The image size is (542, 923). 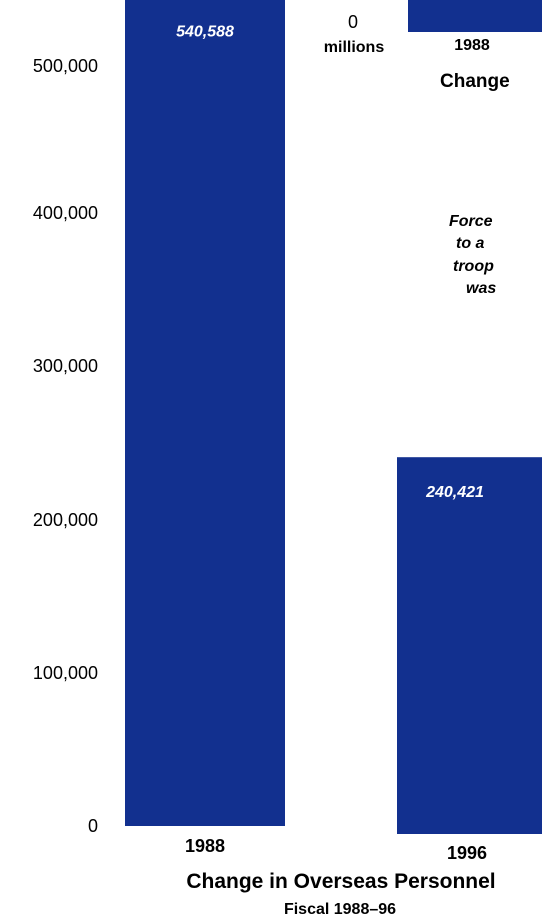 What do you see at coordinates (354, 47) in the screenshot?
I see `adjacent-unit-label: millions` at bounding box center [354, 47].